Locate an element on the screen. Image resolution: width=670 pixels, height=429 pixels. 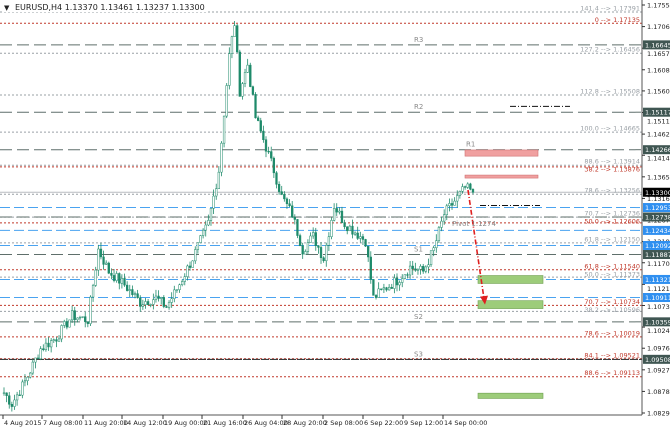
current-price-tag is located at coordinates (656, 192).